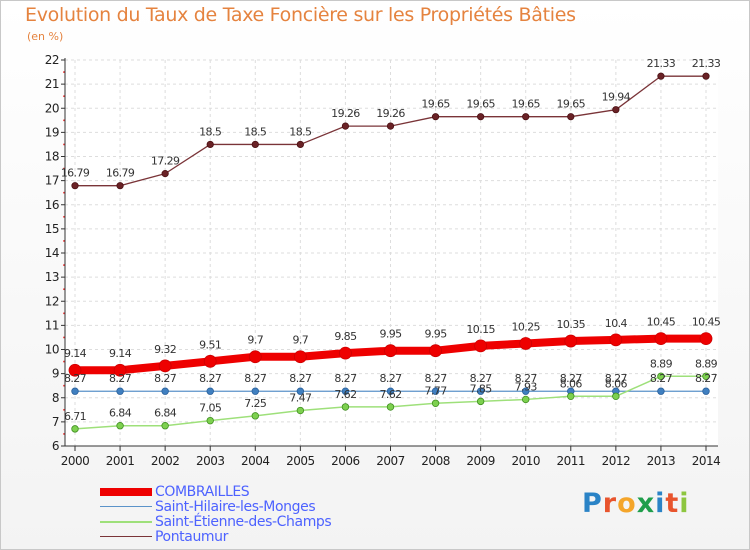 This screenshot has width=750, height=550. I want to click on y-tick-label: 21, so click(52, 84).